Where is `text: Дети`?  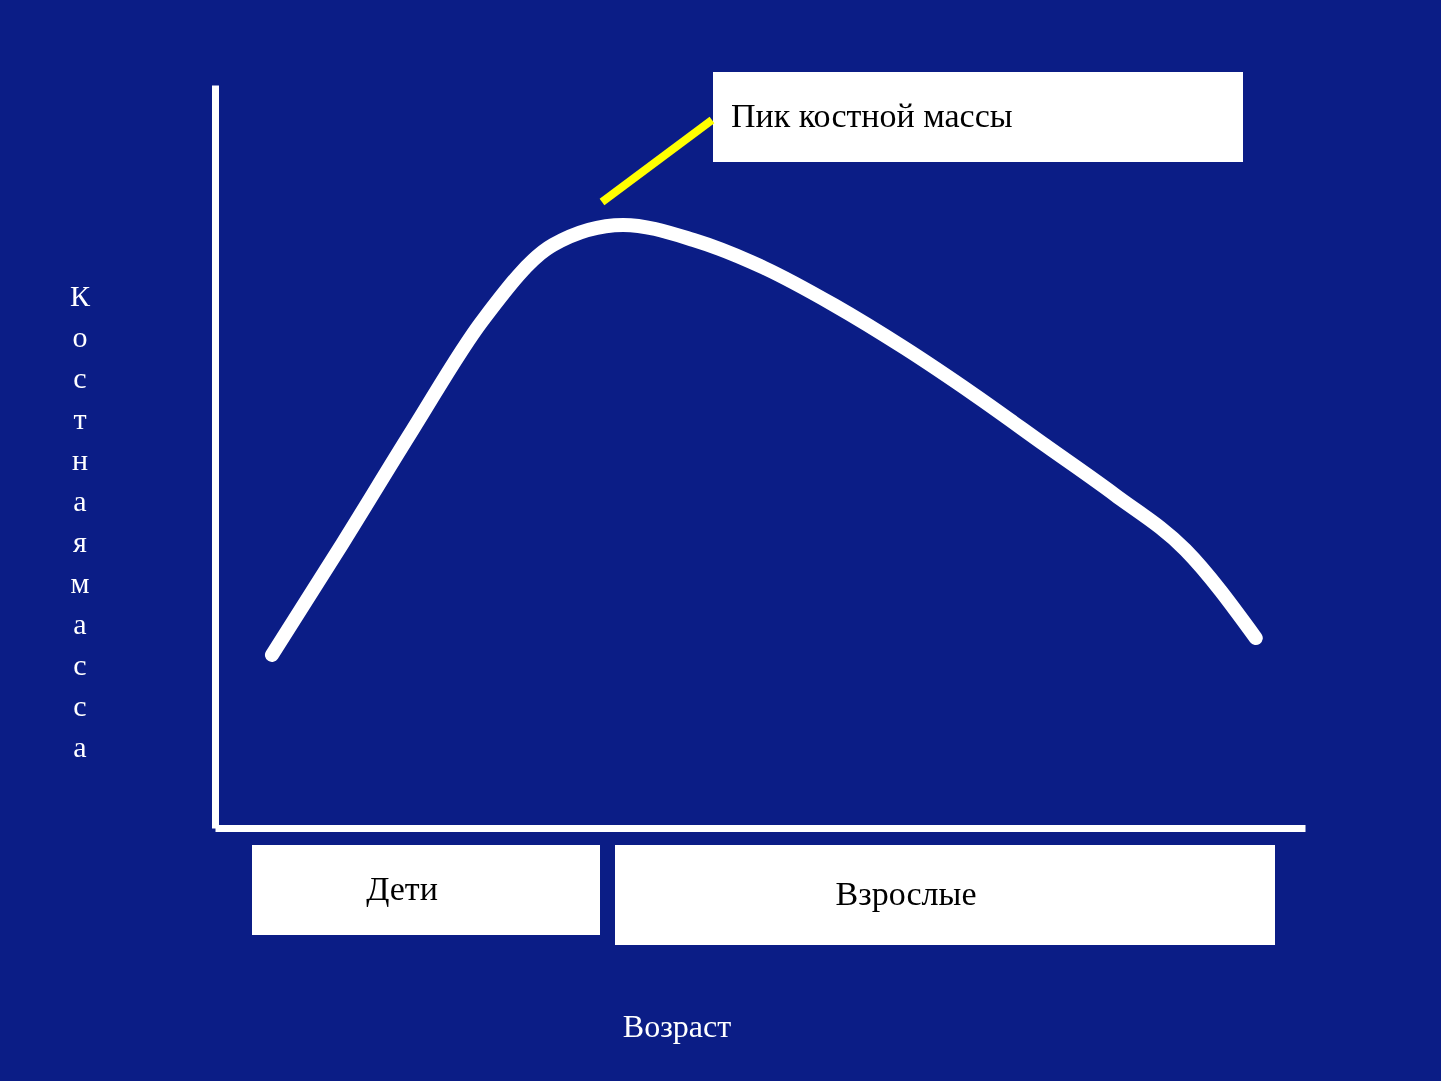
text: Дети is located at coordinates (402, 888).